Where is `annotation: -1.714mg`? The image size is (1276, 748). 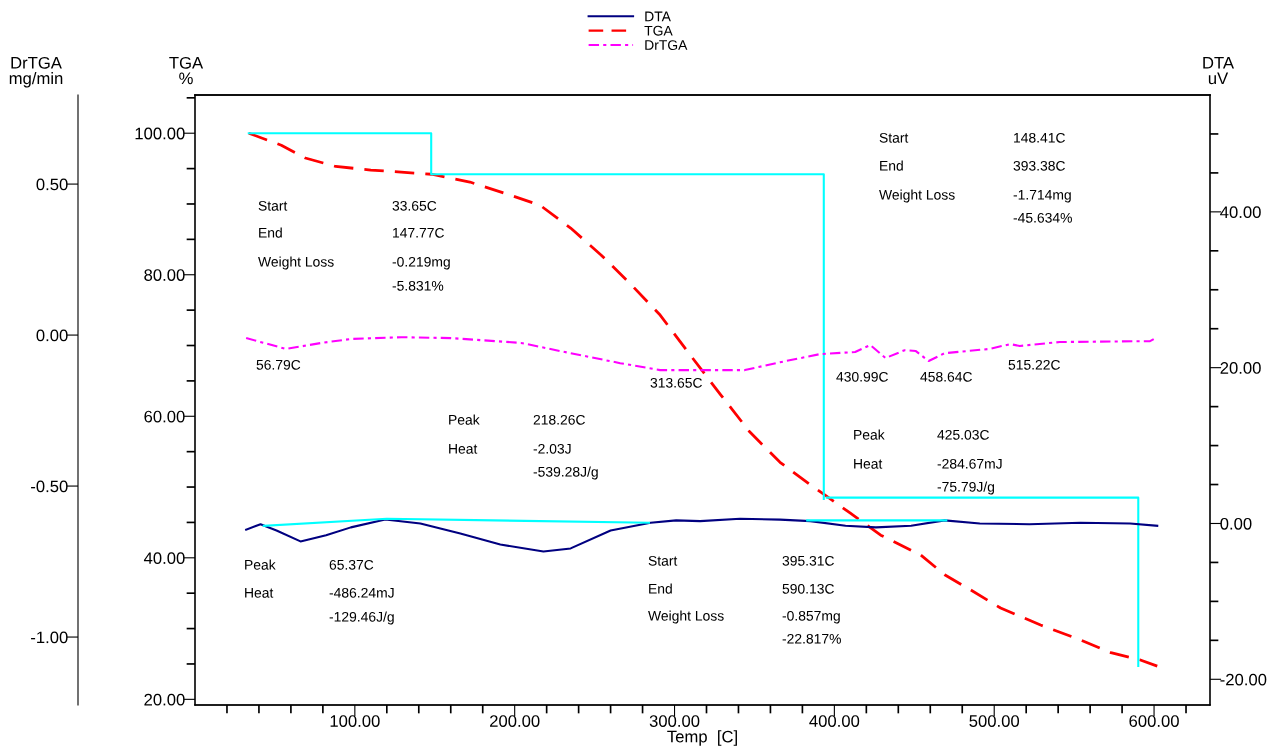 annotation: -1.714mg is located at coordinates (1042, 196).